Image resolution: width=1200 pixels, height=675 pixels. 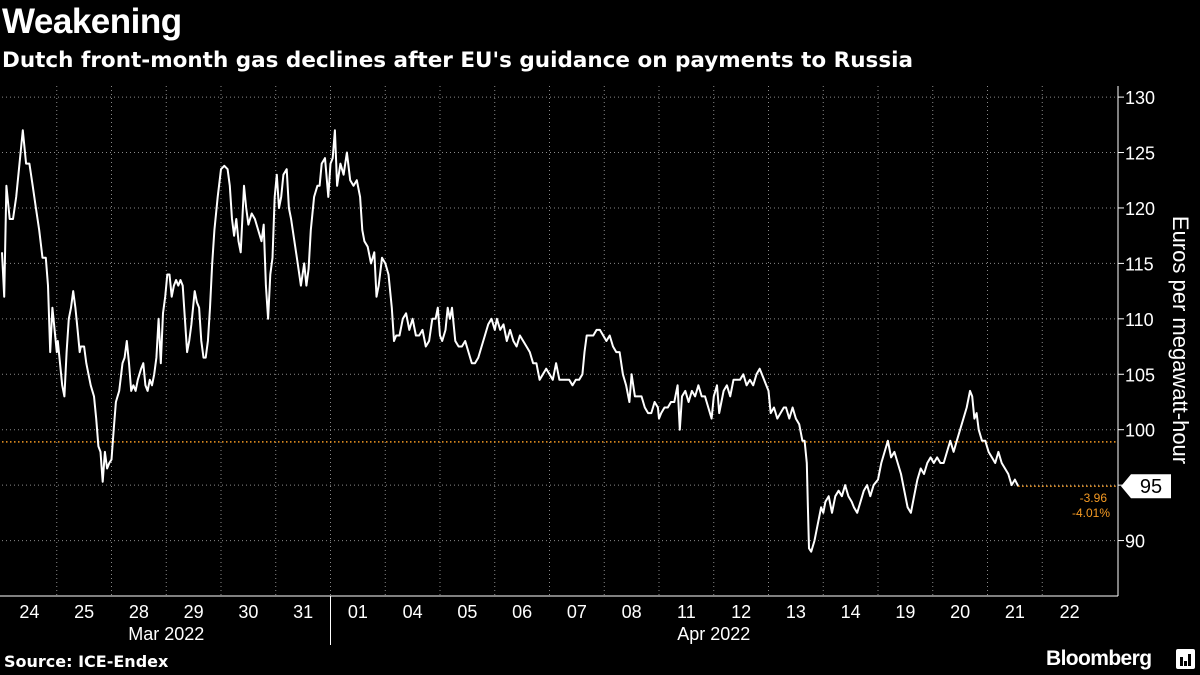 What do you see at coordinates (92, 21) in the screenshot?
I see `chart-title: Weakening` at bounding box center [92, 21].